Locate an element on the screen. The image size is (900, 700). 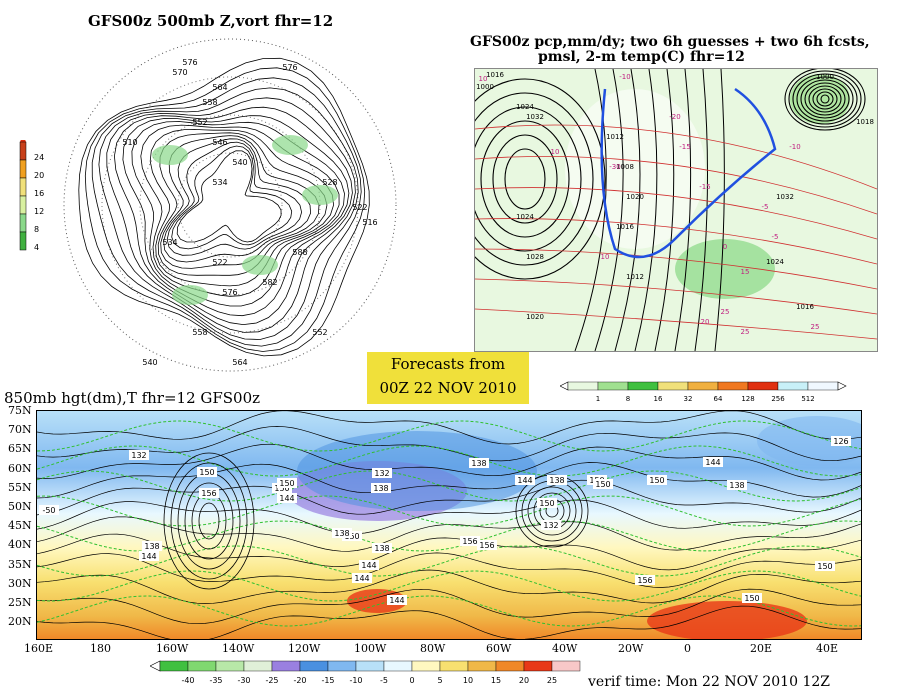
pcp-colorbar-tick: 64 is located at coordinates (718, 399).